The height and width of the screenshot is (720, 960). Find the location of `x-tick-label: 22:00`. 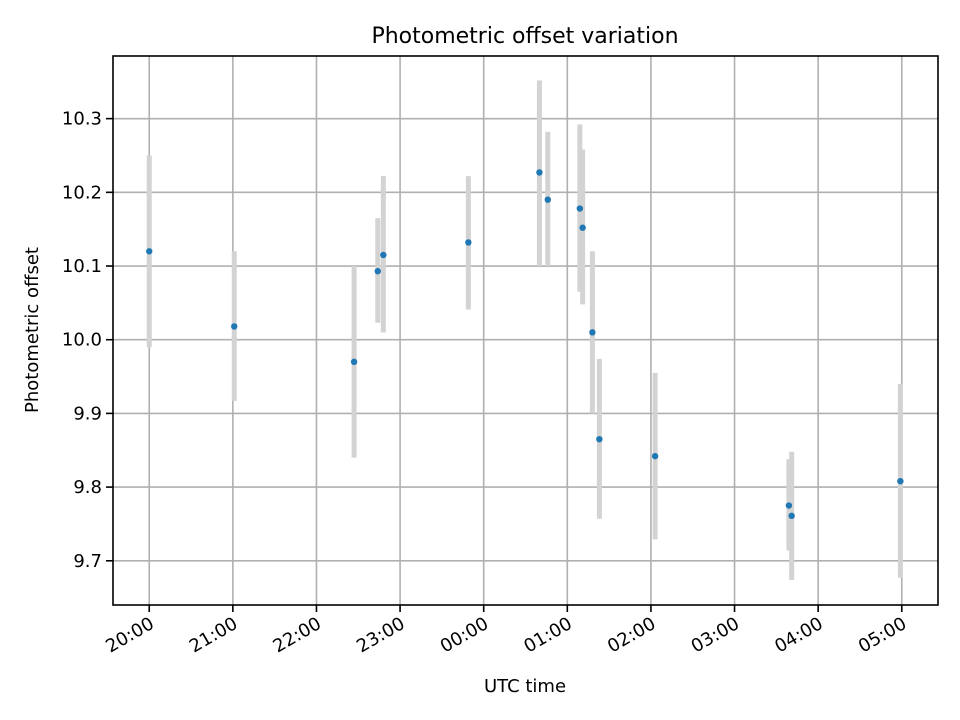

x-tick-label: 22:00 is located at coordinates (297, 635).